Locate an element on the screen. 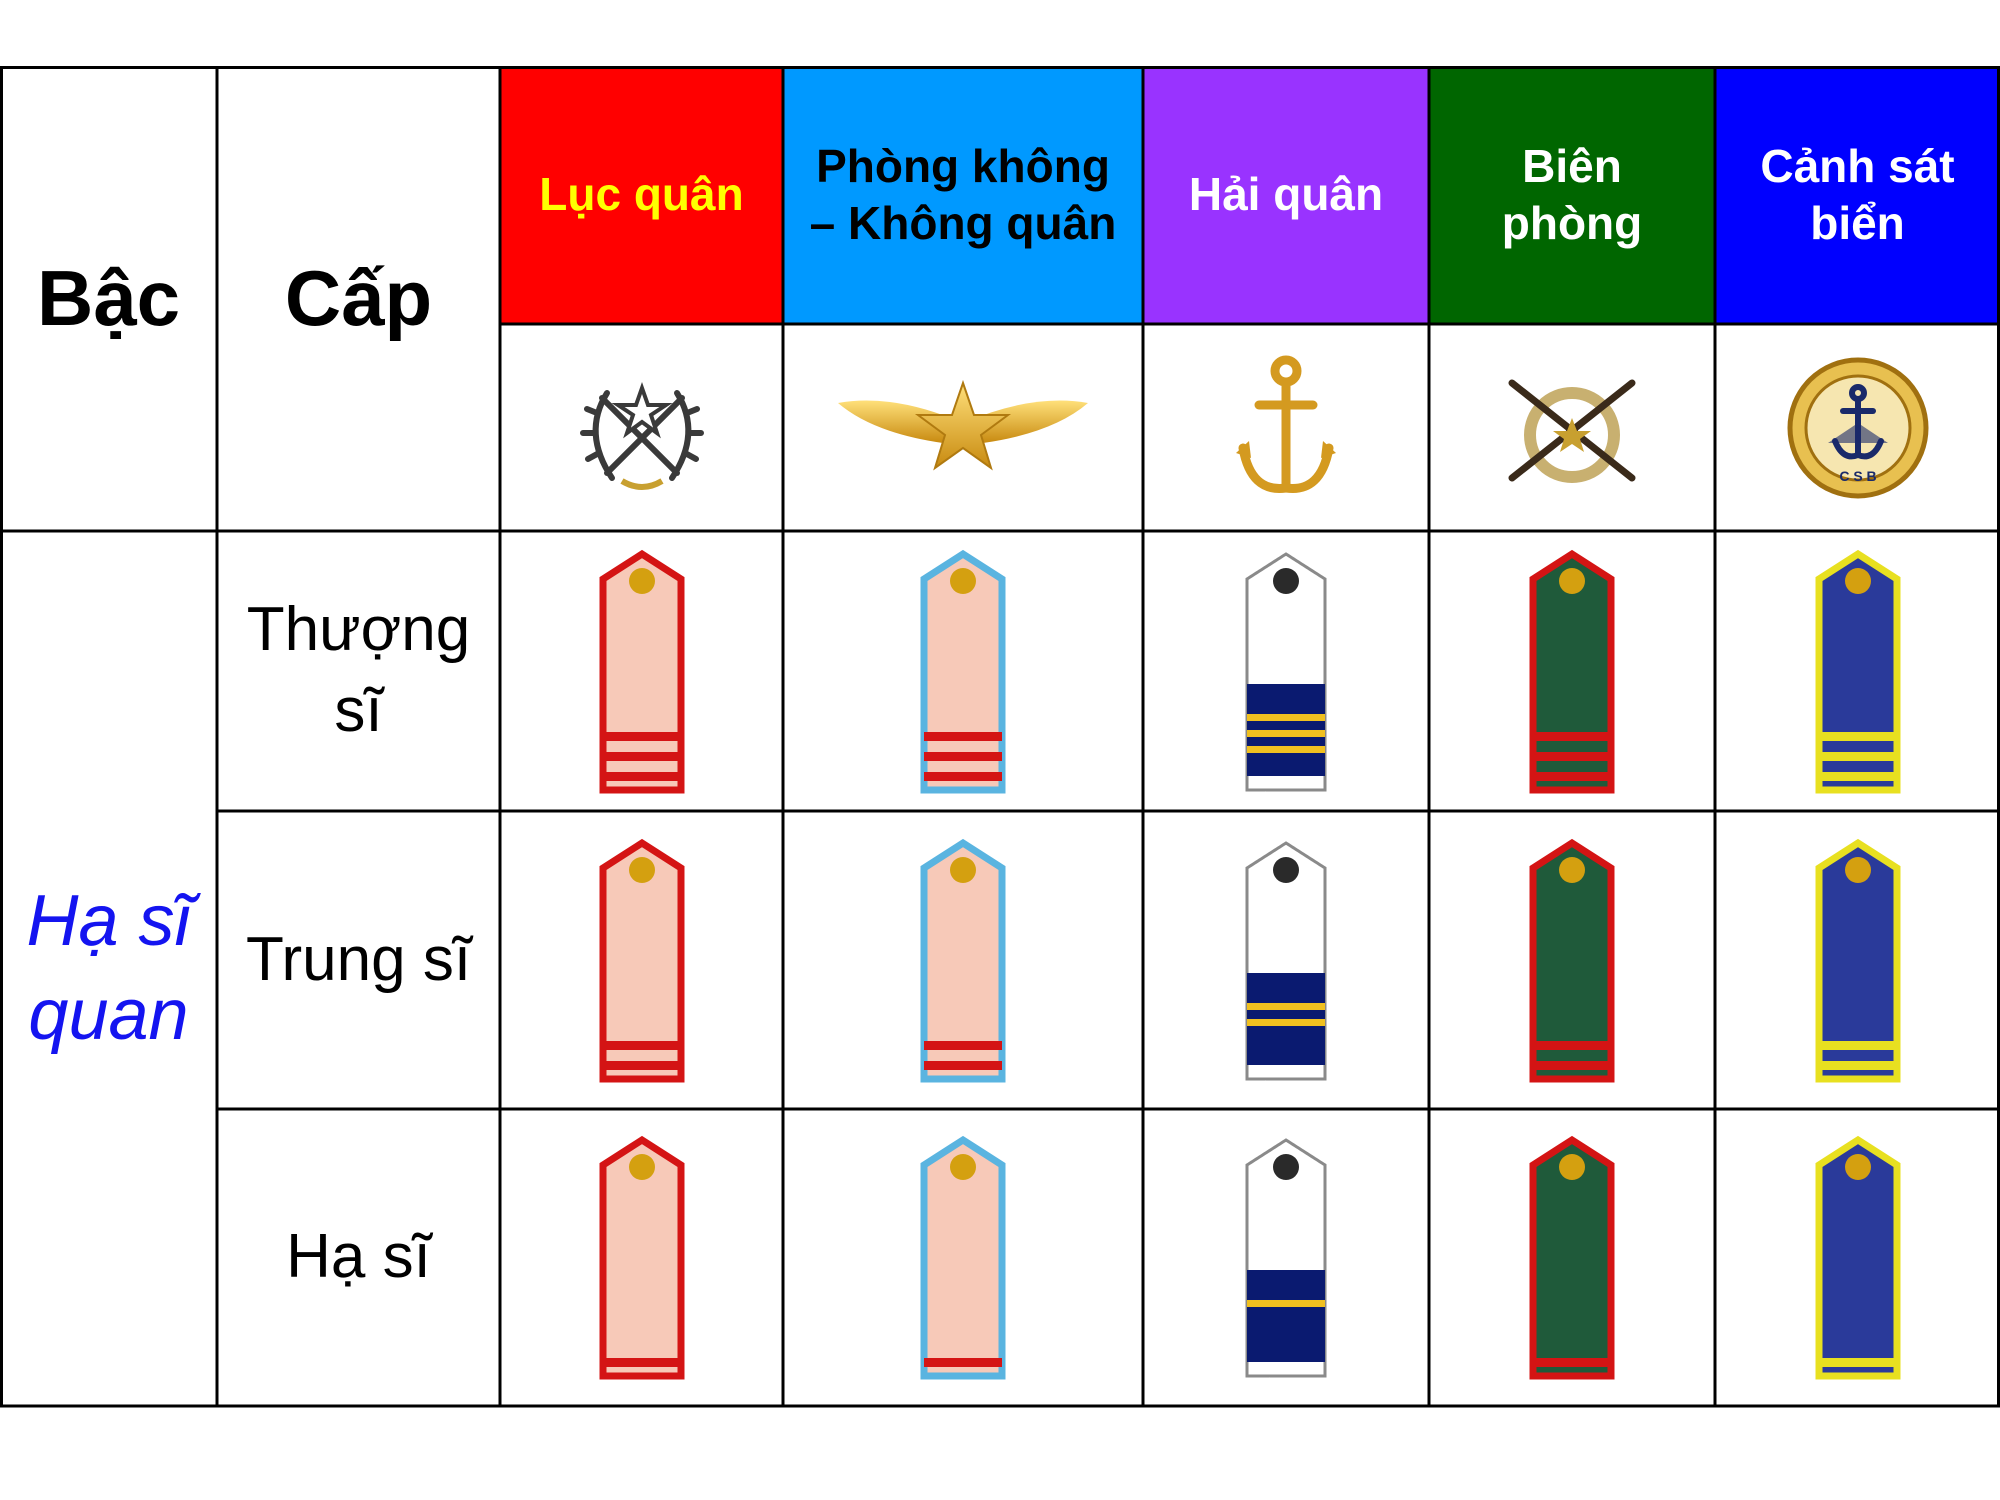 This screenshot has height=1500, width=2000. header-bac: Bậc is located at coordinates (108, 298).